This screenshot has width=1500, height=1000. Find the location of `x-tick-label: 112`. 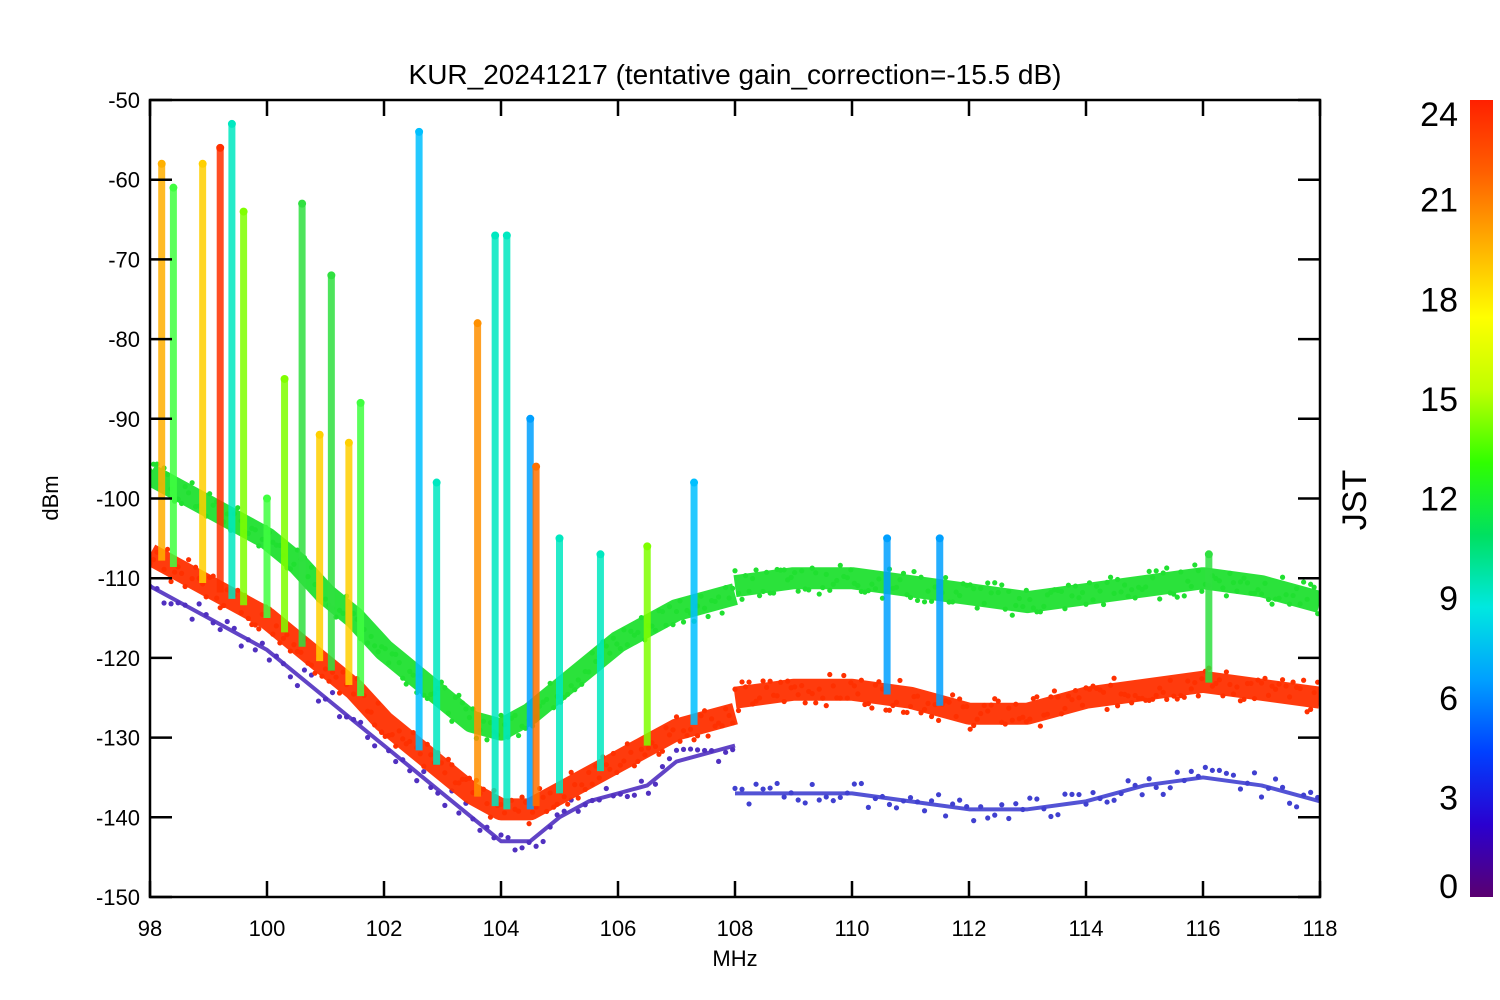

x-tick-label: 112 is located at coordinates (968, 928).